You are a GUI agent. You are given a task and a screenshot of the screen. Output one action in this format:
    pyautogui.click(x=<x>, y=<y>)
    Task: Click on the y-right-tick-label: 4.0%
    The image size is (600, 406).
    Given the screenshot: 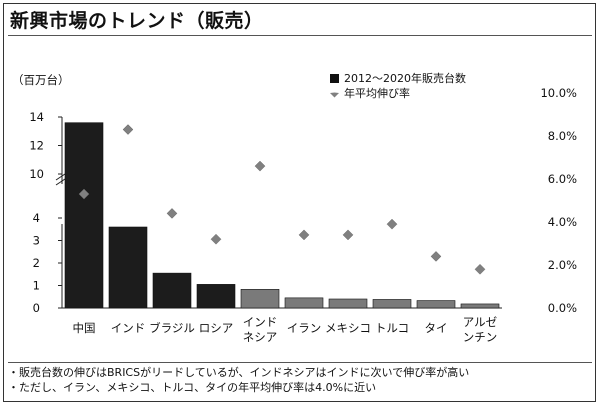 What is the action you would take?
    pyautogui.click(x=562, y=222)
    